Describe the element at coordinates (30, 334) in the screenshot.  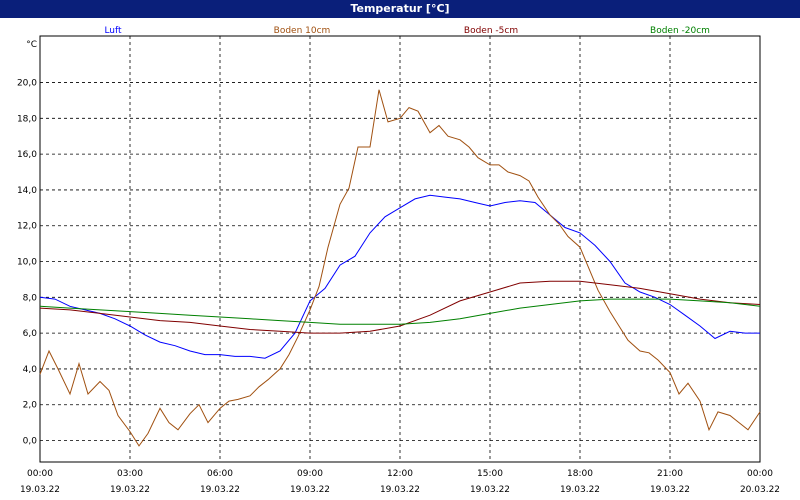
I see `y-tick-label: 6,0` at that location.